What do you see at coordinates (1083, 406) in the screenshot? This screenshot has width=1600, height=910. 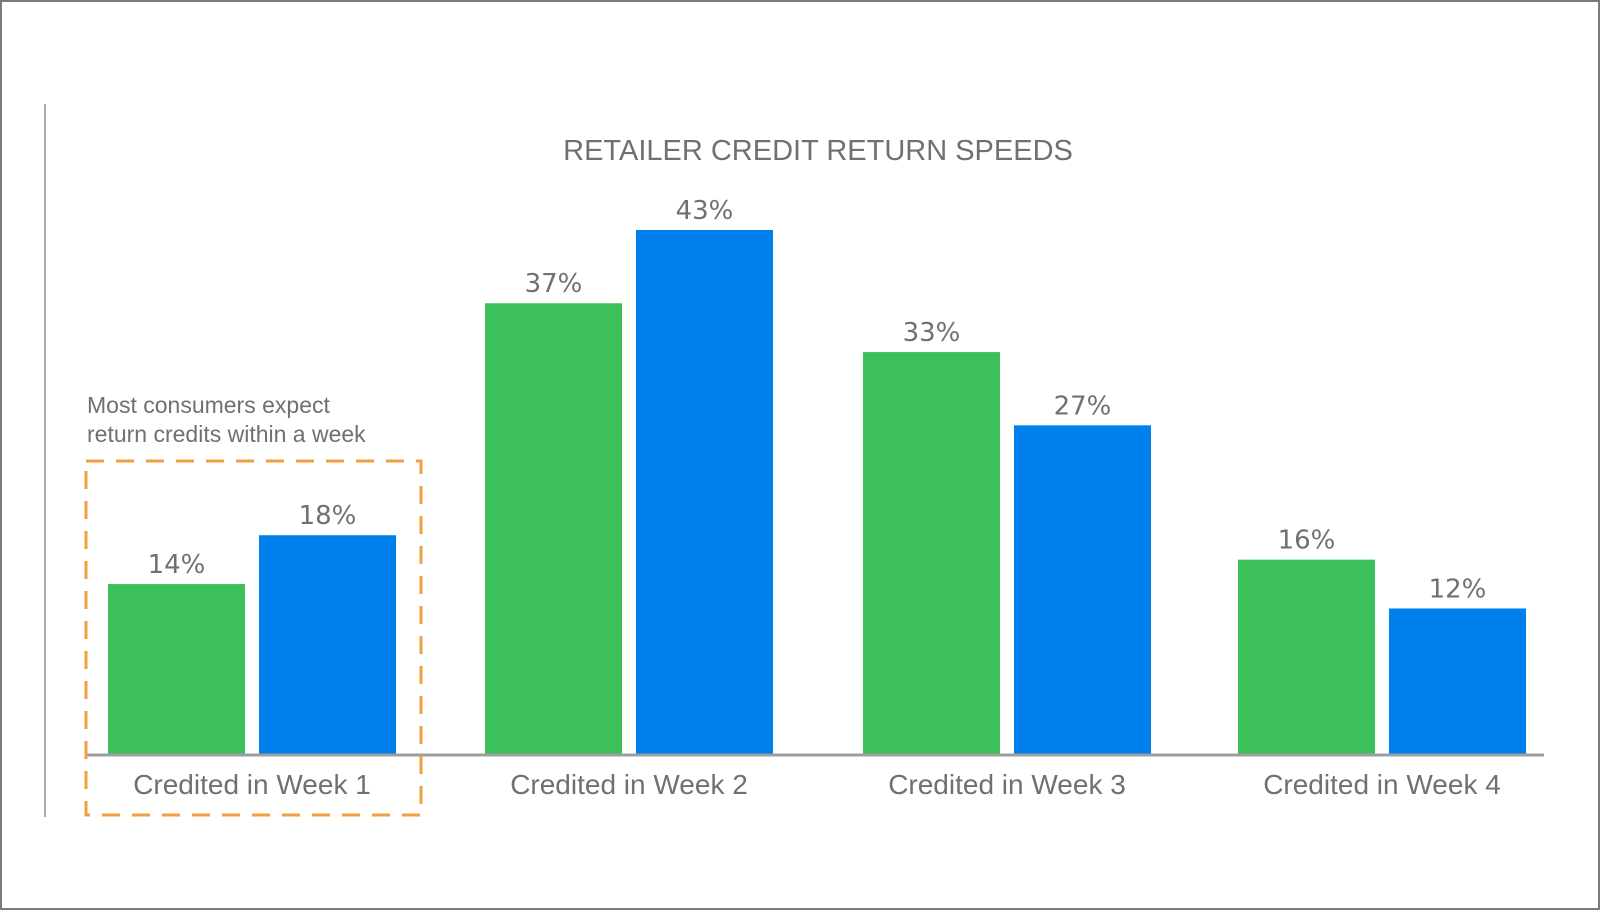 I see `value-label-week-3-series-2: 27%` at bounding box center [1083, 406].